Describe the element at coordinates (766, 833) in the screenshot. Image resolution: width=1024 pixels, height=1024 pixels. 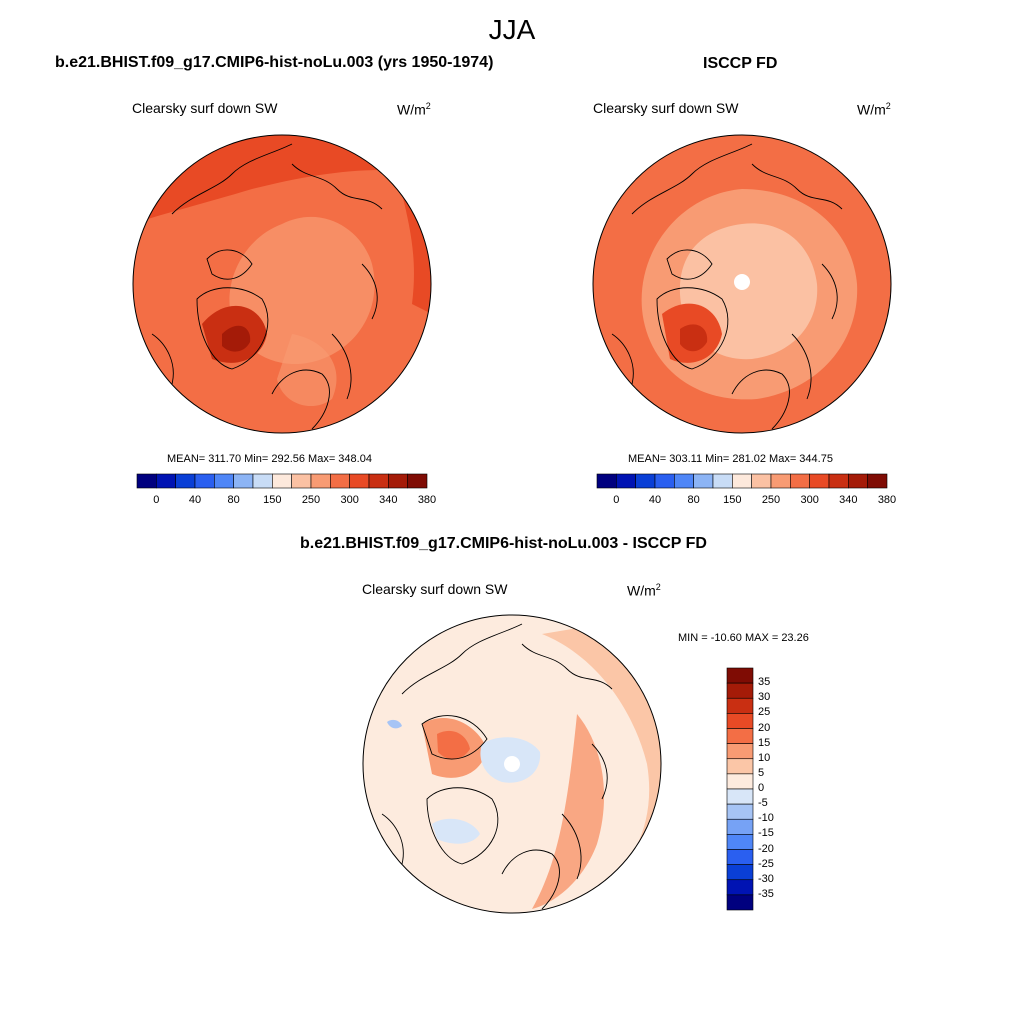
I see `diff-colorbar-tick-label: -15` at that location.